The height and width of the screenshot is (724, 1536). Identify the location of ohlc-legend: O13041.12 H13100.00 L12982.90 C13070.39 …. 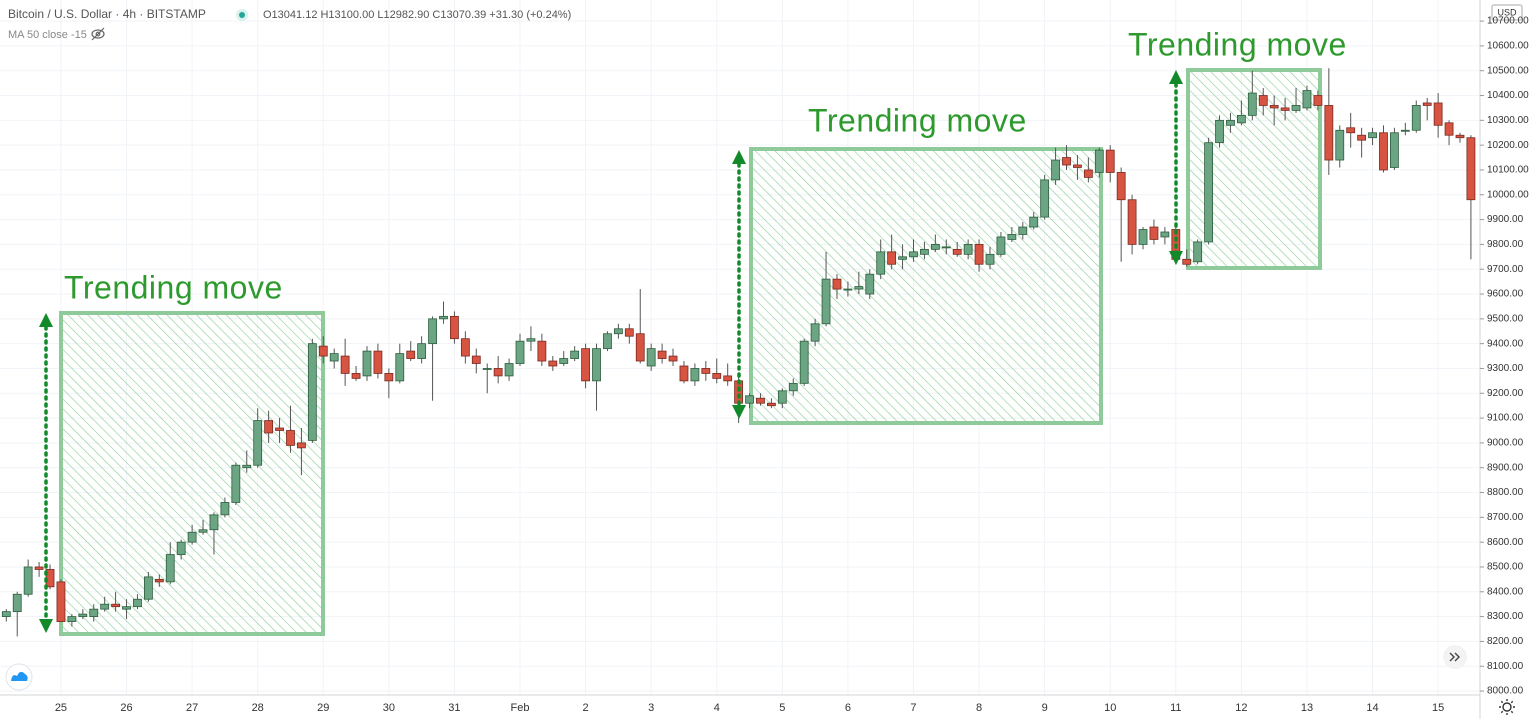
(417, 15).